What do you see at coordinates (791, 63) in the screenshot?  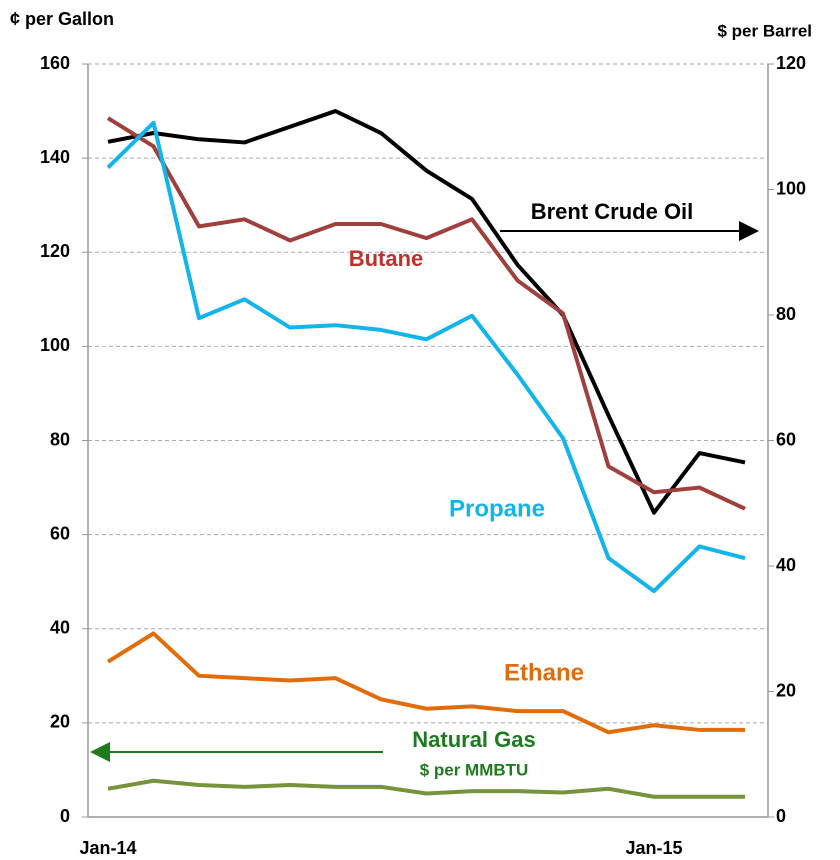 I see `y2-tick-label: 120` at bounding box center [791, 63].